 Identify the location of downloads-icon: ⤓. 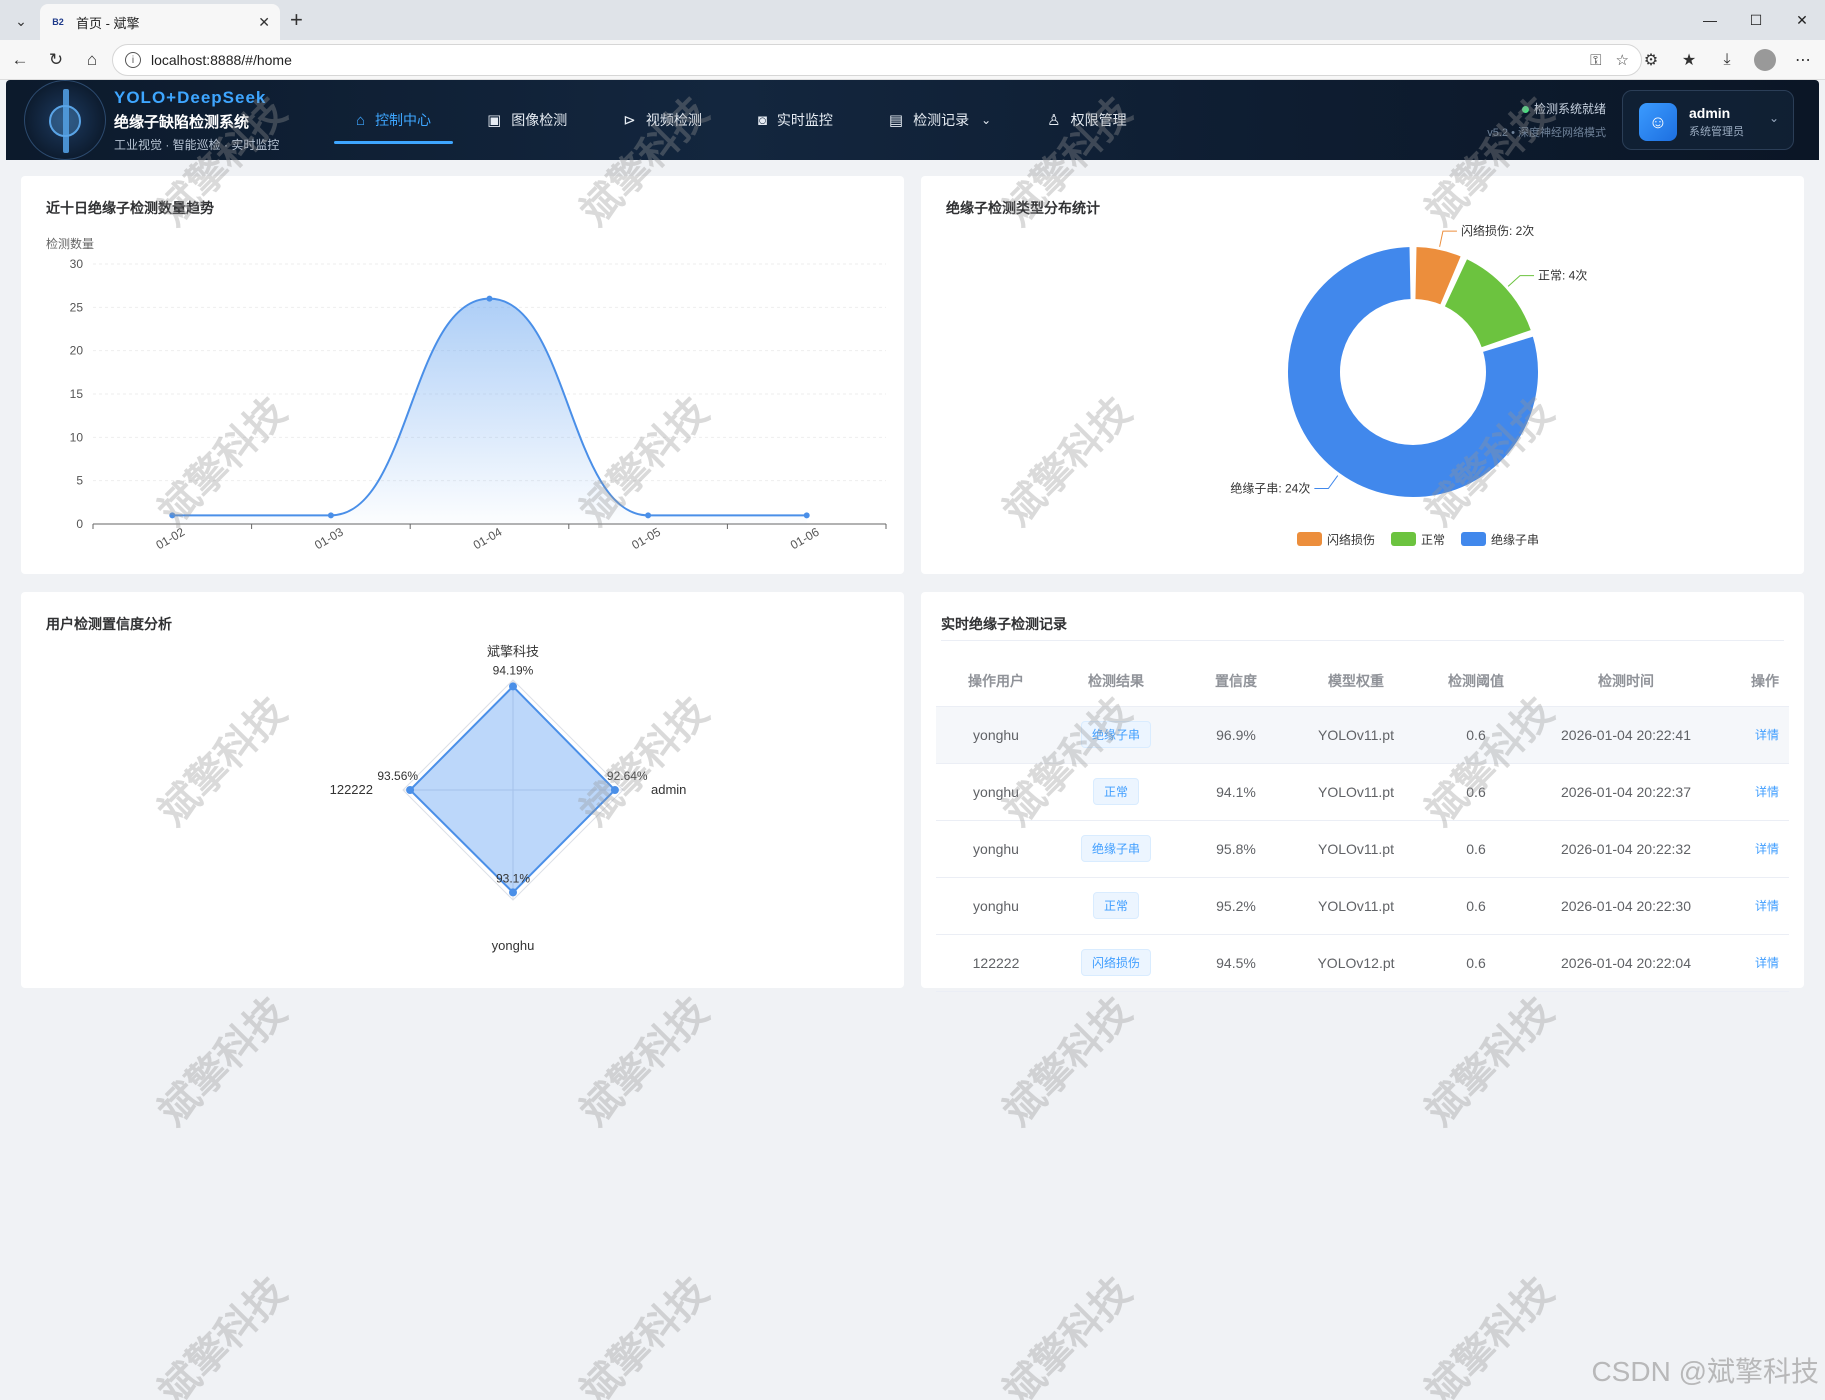
(1727, 59).